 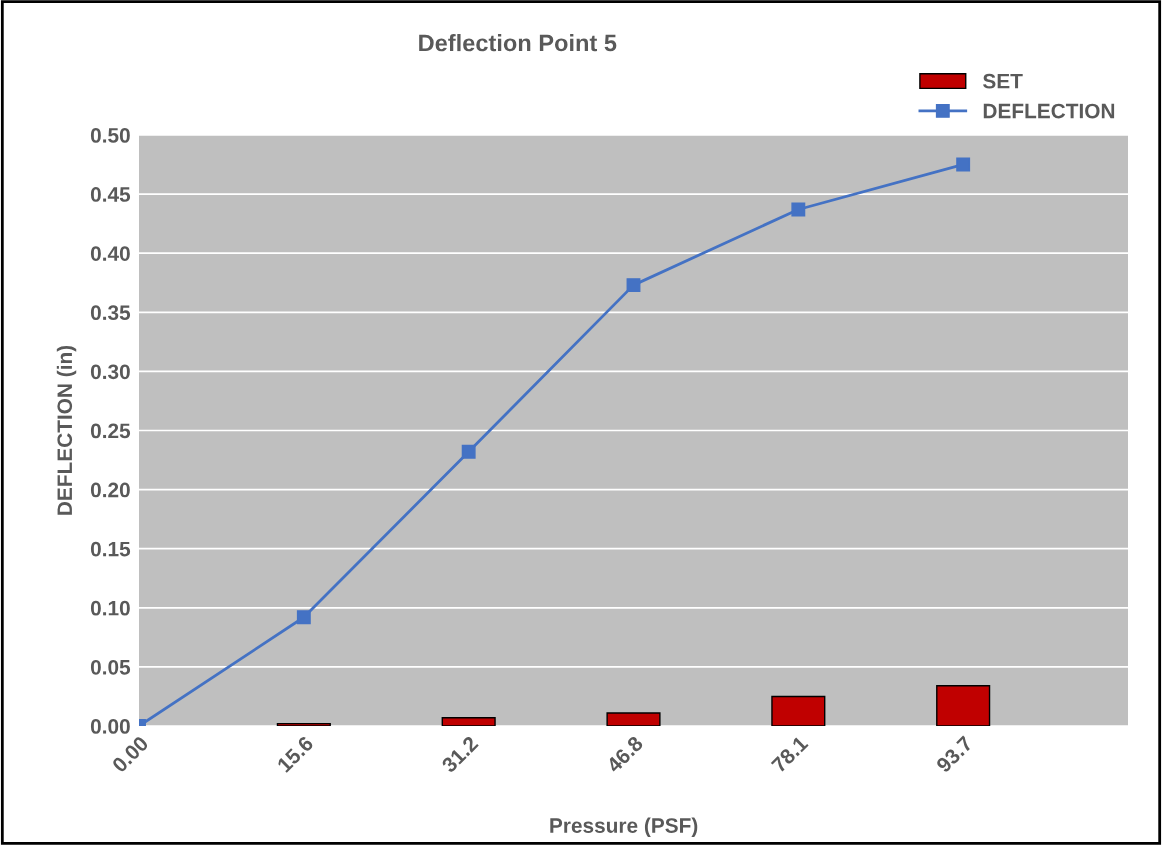 I want to click on x-tick-label: 78.1, so click(x=789, y=754).